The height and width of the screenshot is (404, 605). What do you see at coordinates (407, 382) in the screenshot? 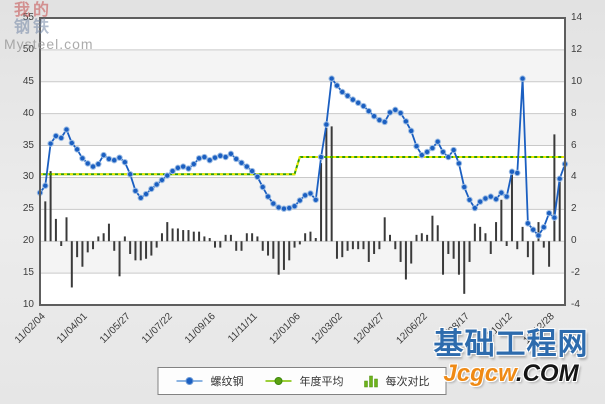
I see `legend-label-comparison: 每次对比` at bounding box center [407, 382].